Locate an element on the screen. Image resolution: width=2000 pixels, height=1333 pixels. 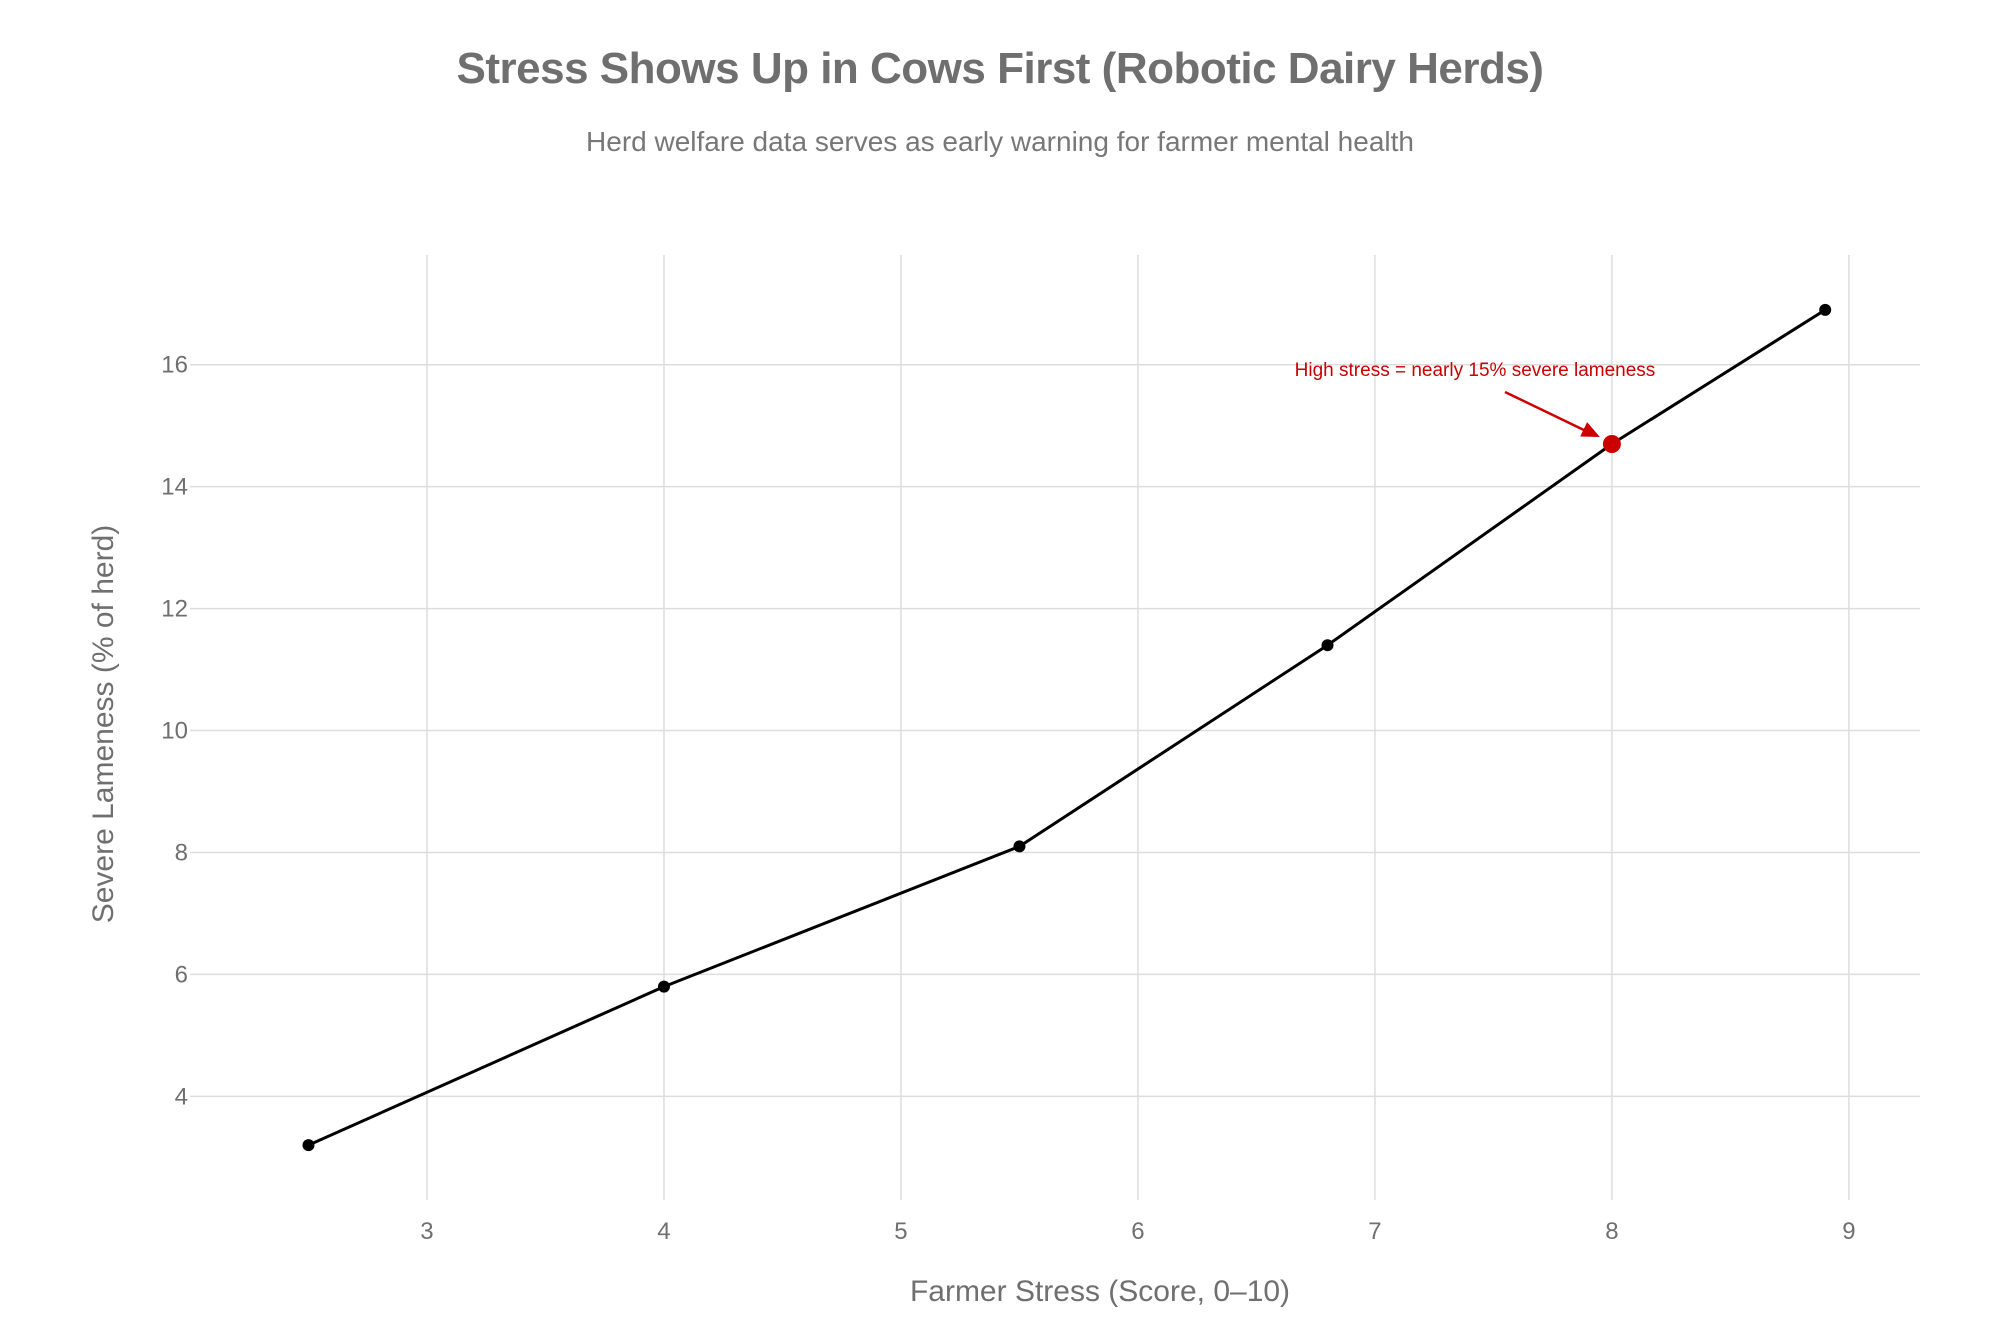
x-tick-label: 9 is located at coordinates (1848, 1231).